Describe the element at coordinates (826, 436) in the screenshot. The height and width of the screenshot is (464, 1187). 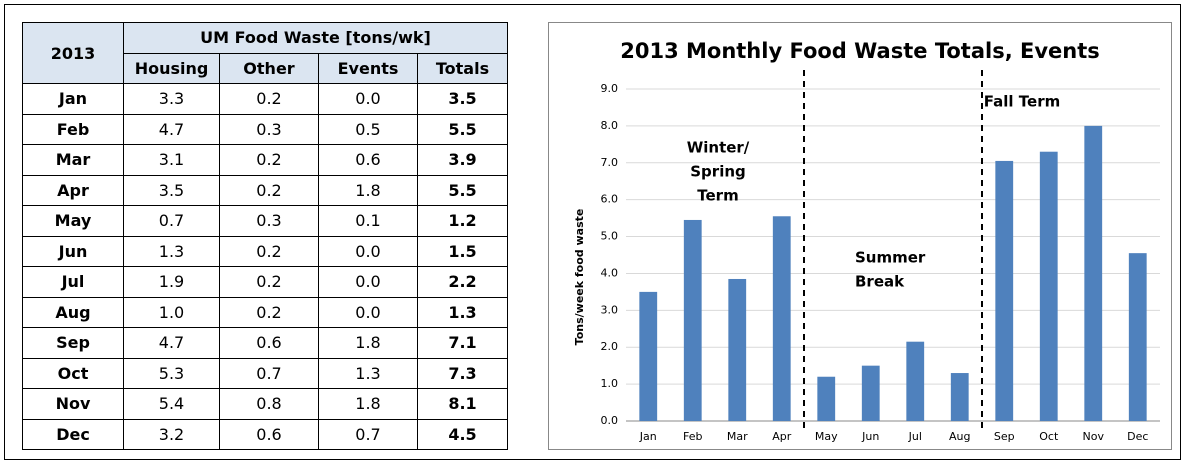
I see `x-tick-label: May` at that location.